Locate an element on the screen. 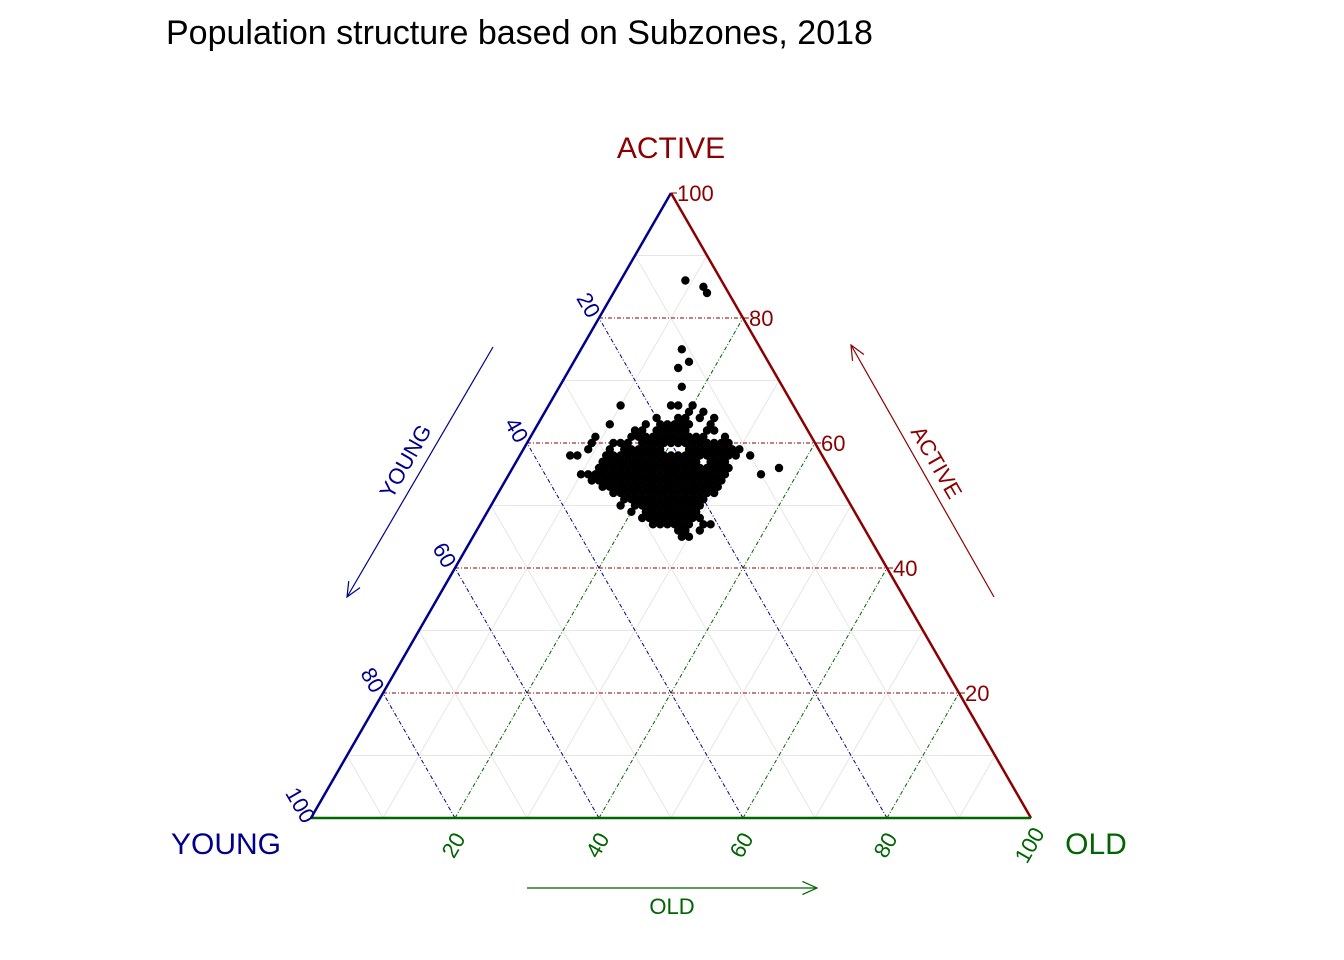  minor-grid-young is located at coordinates (797, 537).